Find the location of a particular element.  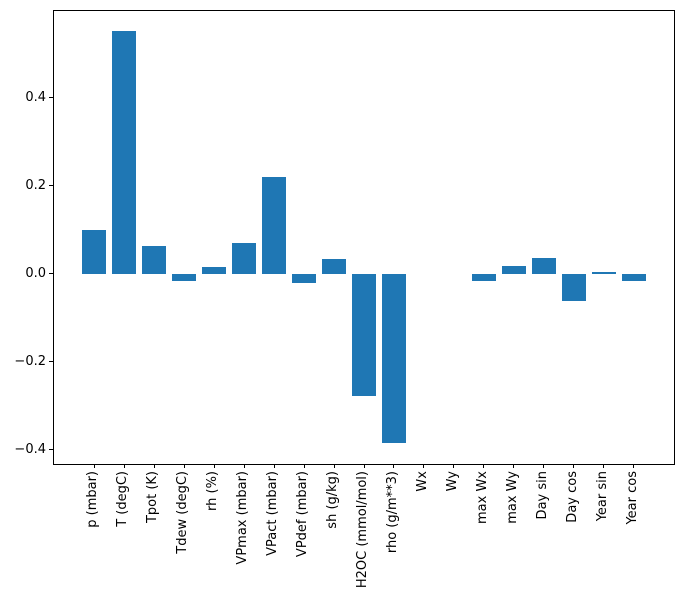

x-tick-label-text: max Wx is located at coordinates (482, 498).